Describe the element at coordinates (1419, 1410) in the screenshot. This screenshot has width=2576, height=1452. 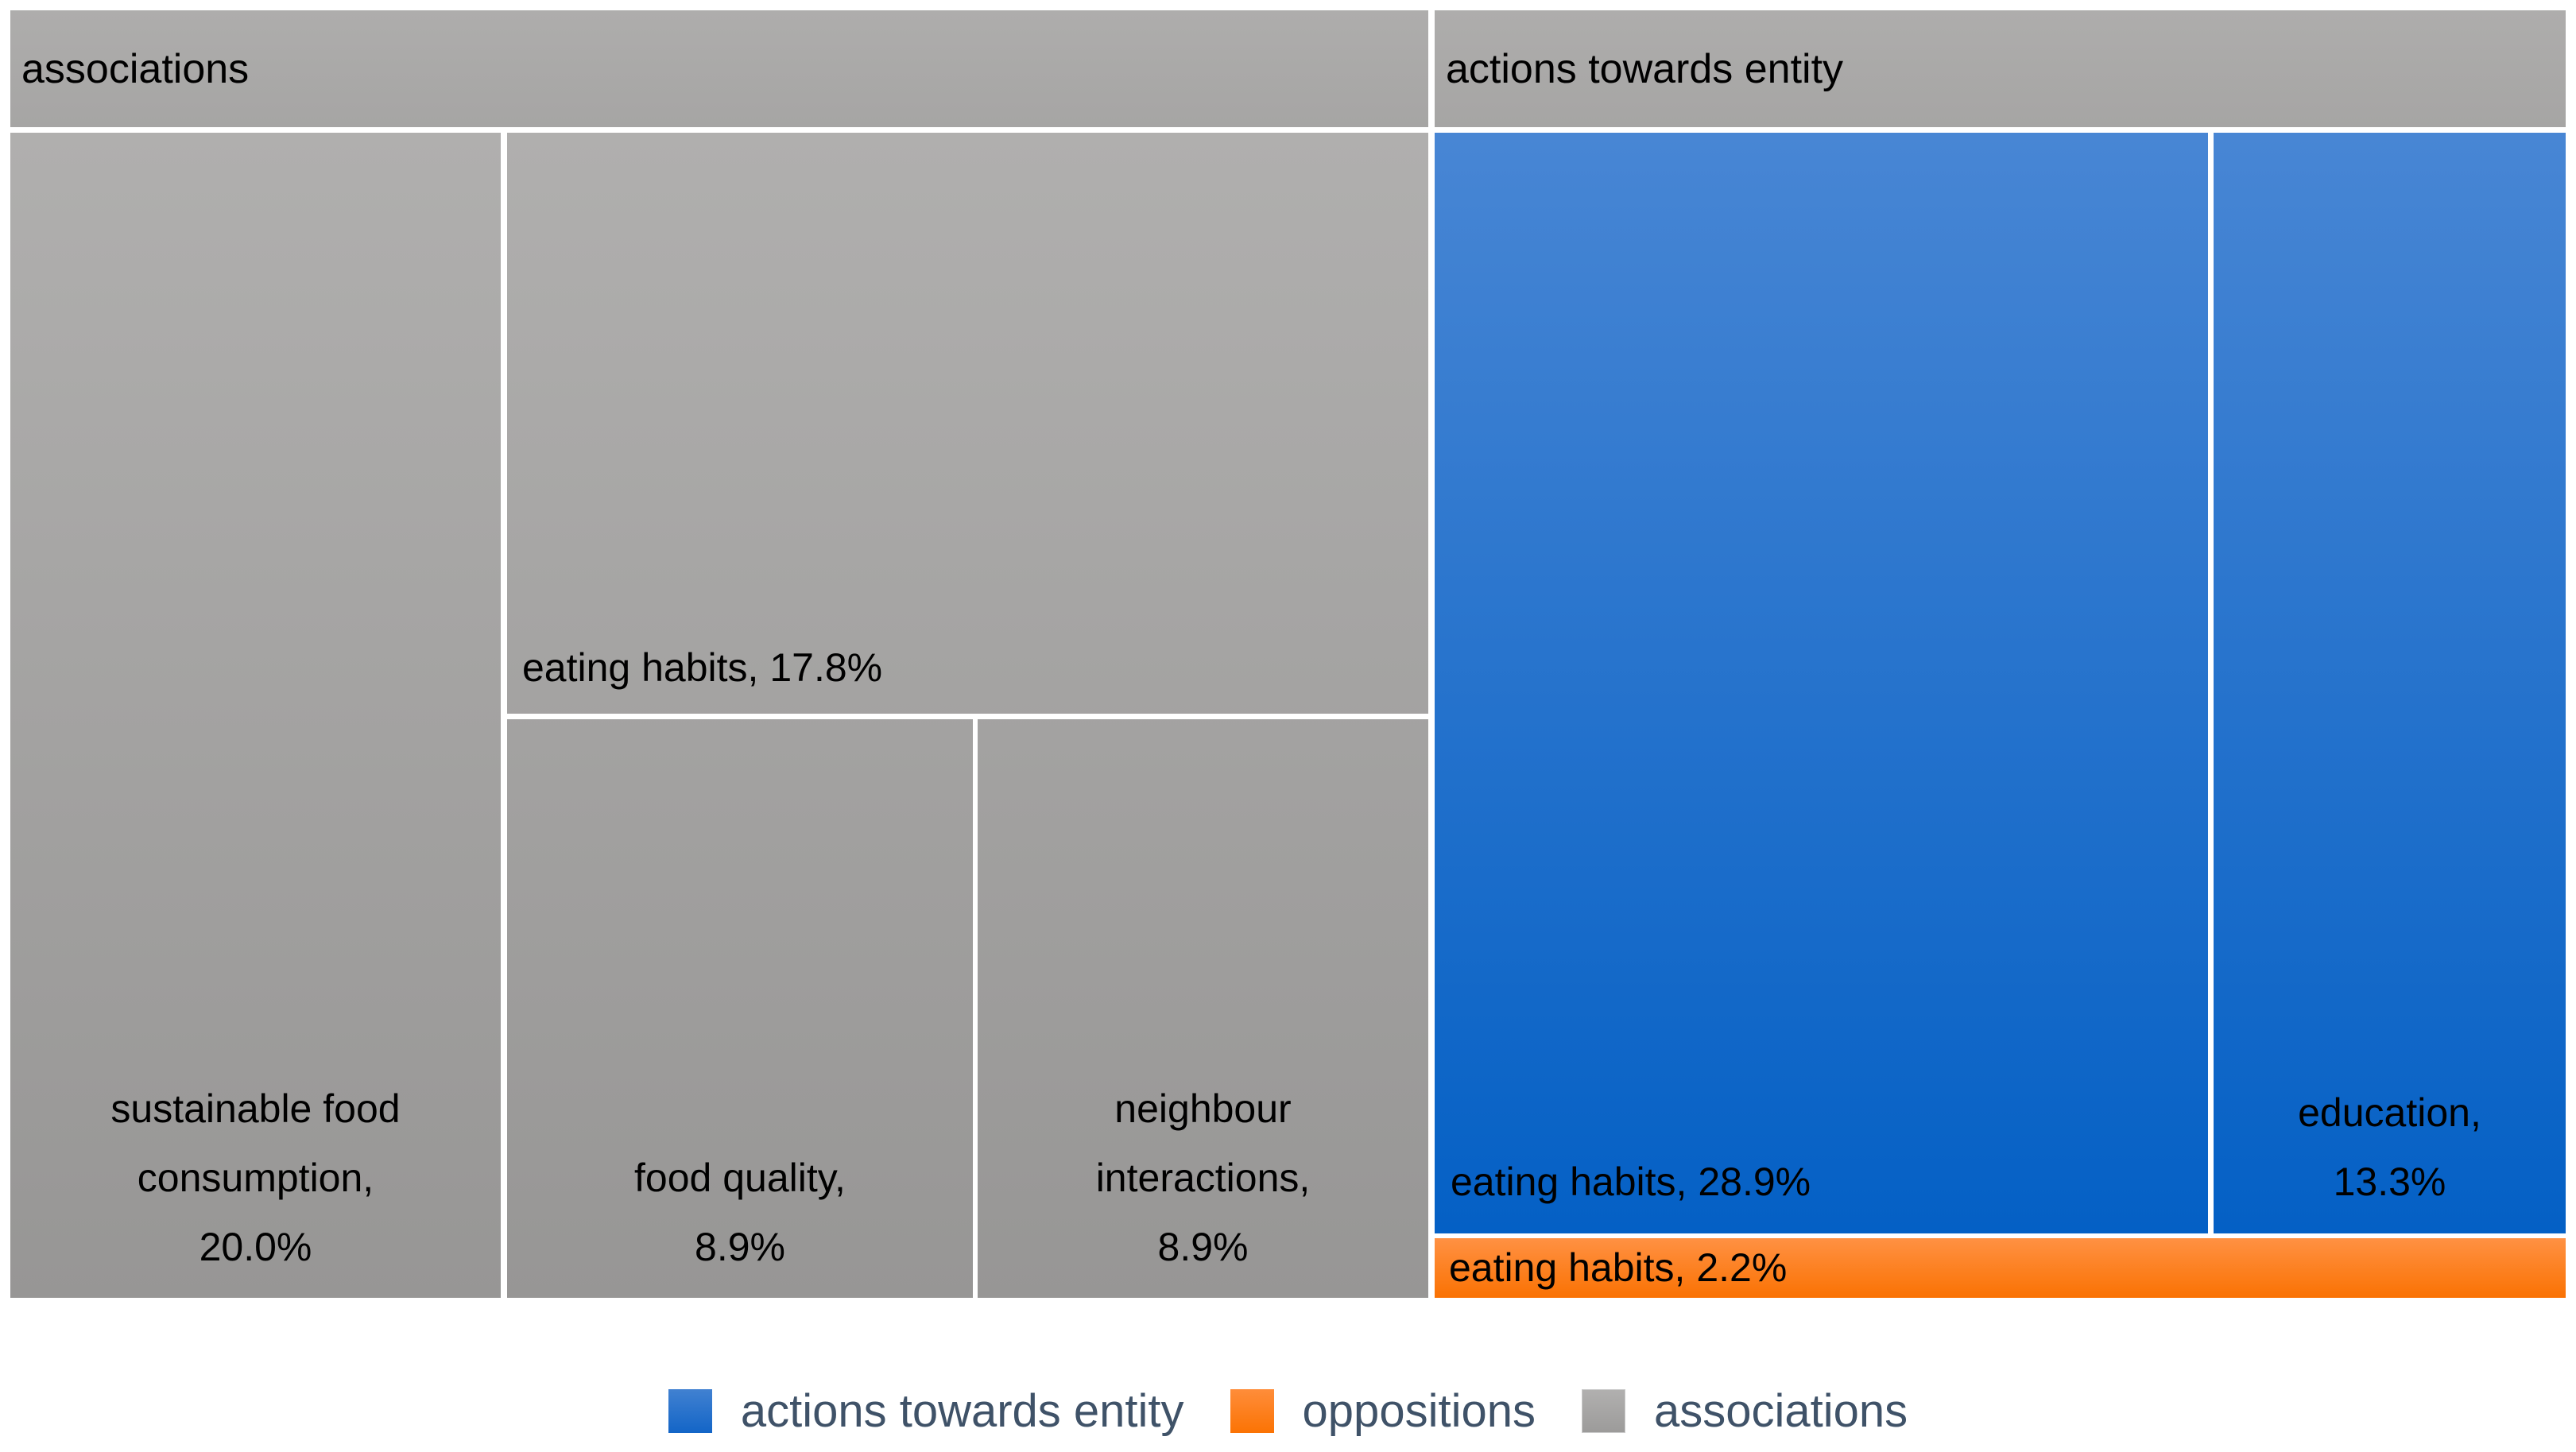
I see `legend-label-oppositions: oppositions` at that location.